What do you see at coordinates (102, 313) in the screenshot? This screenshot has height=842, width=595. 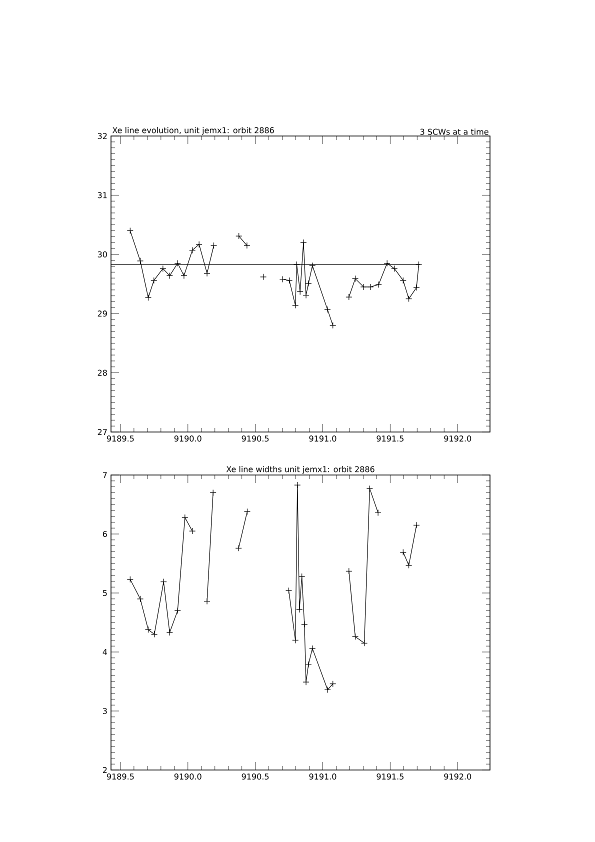 I see `y-tick-label: 29` at bounding box center [102, 313].